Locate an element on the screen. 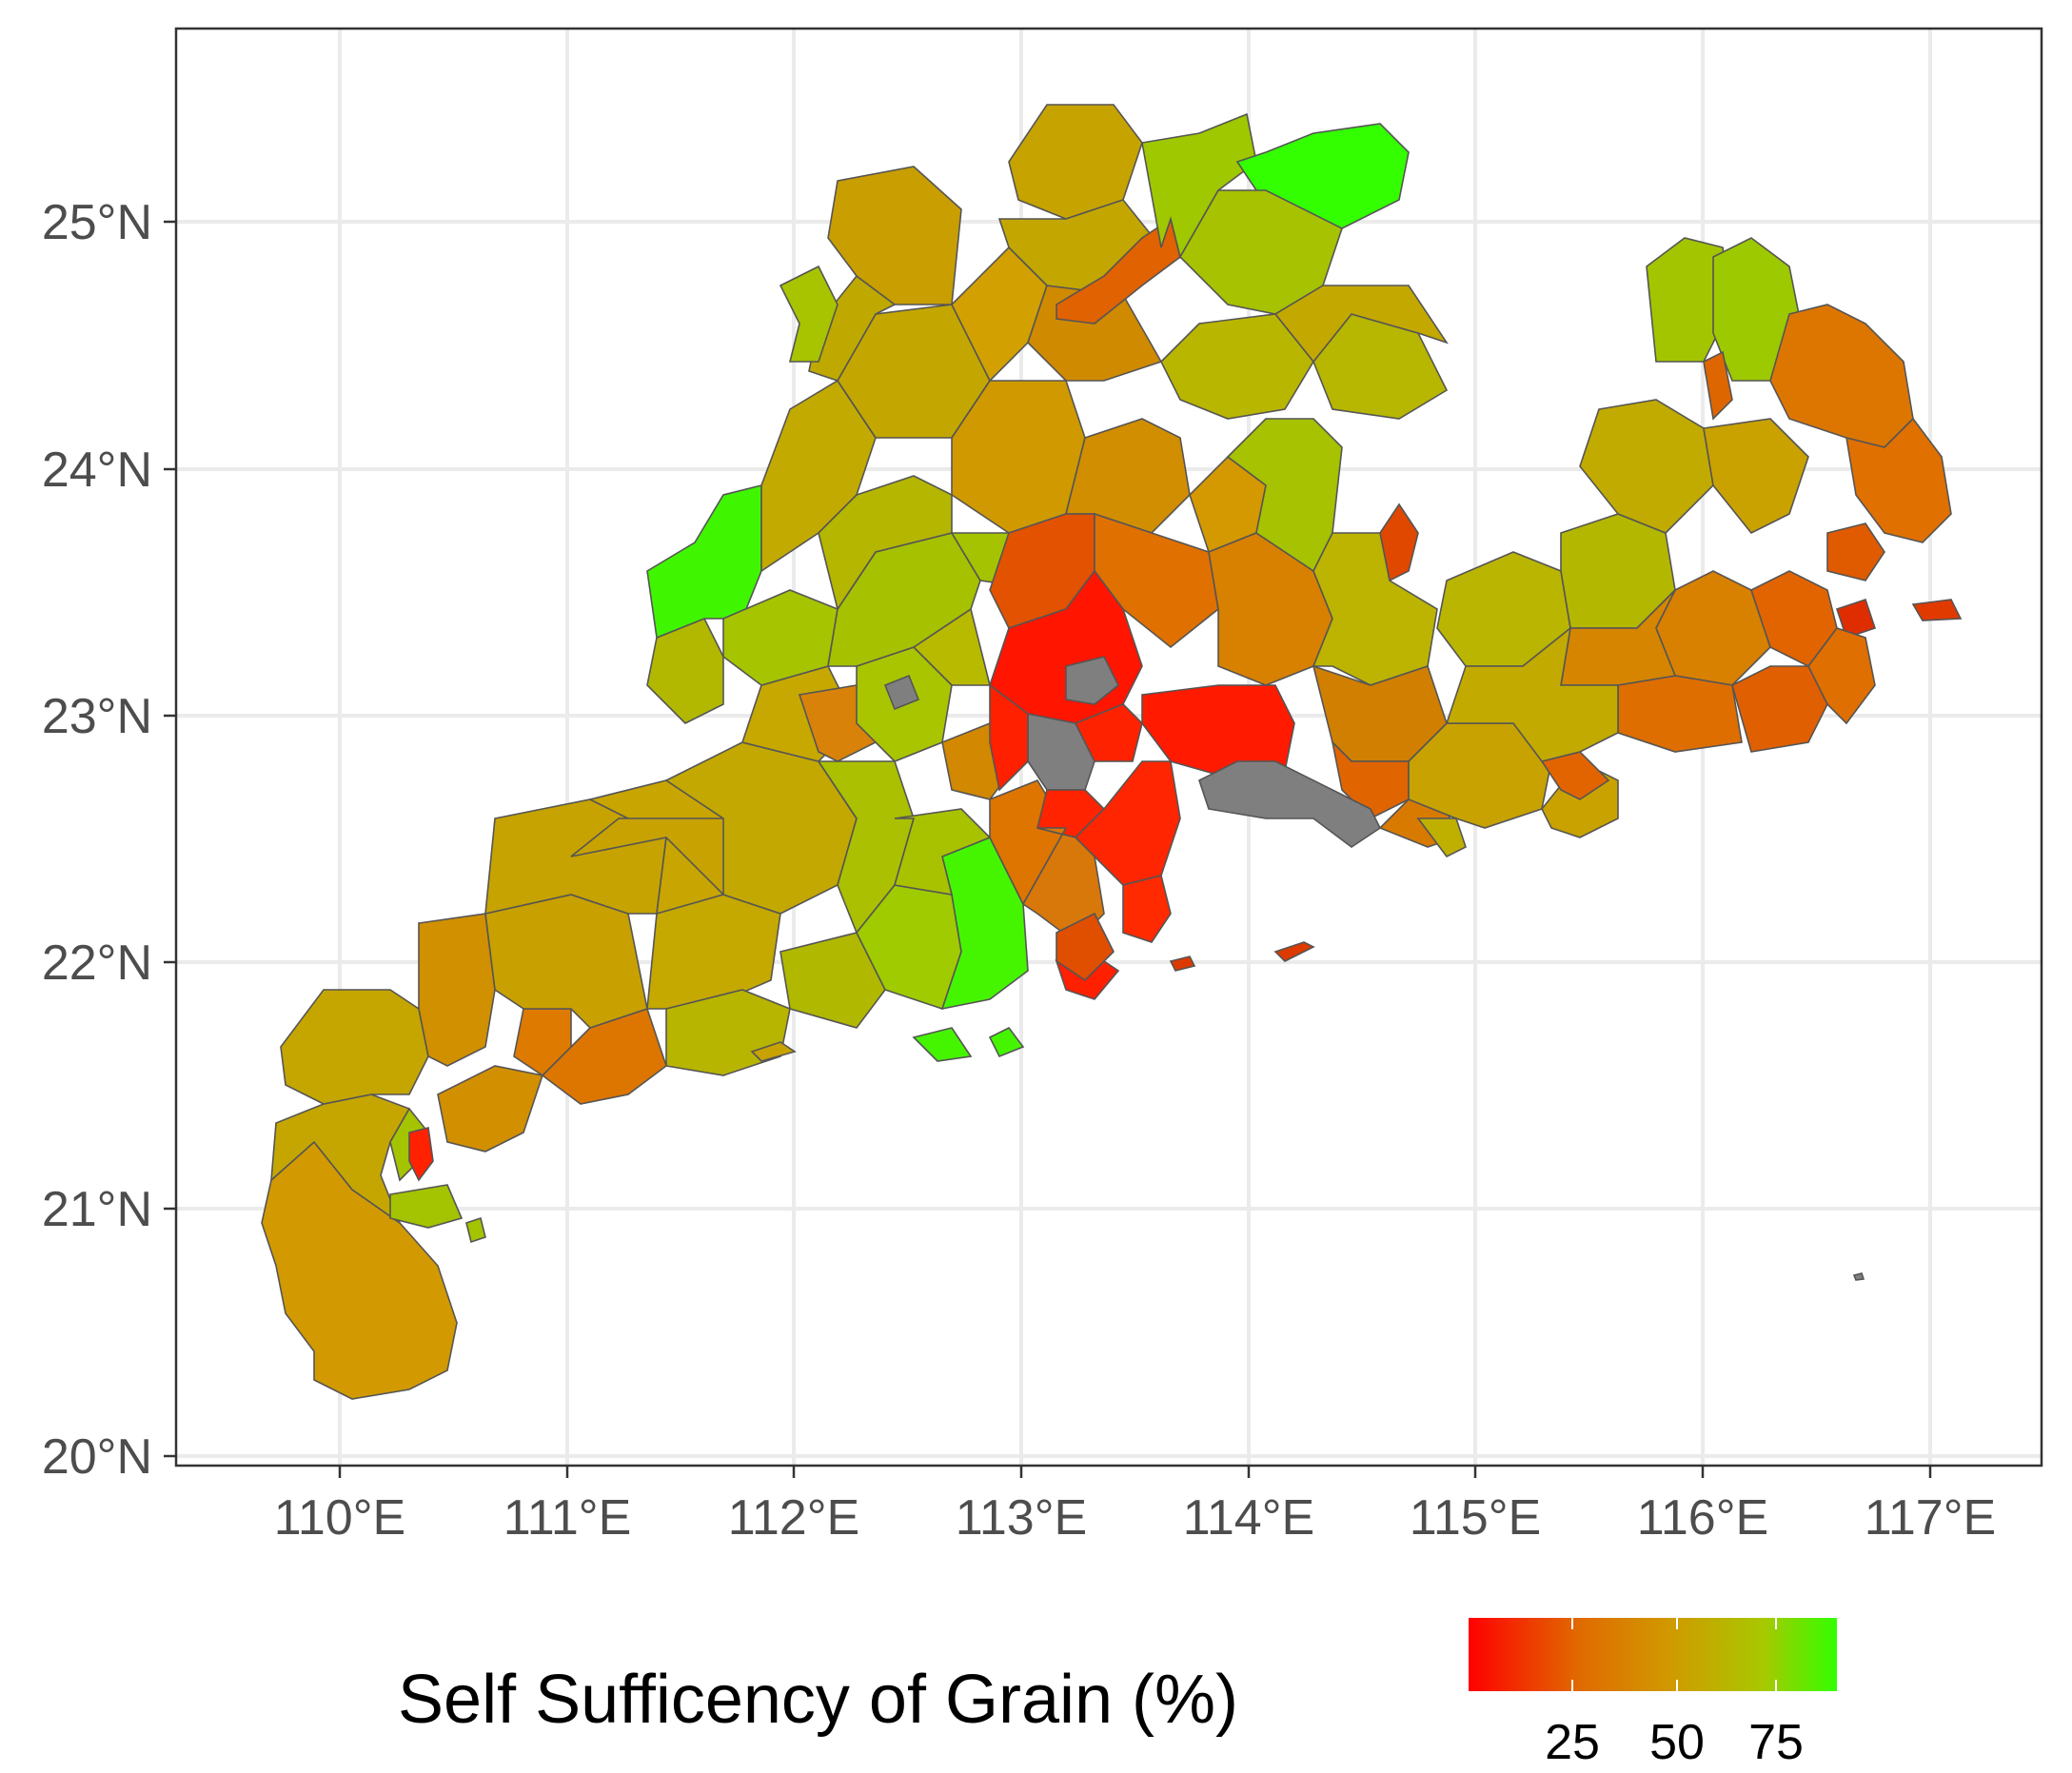  y-axis-labels: 25°N 24°N 23°N 22°N 21°N 20°N is located at coordinates (97, 840).